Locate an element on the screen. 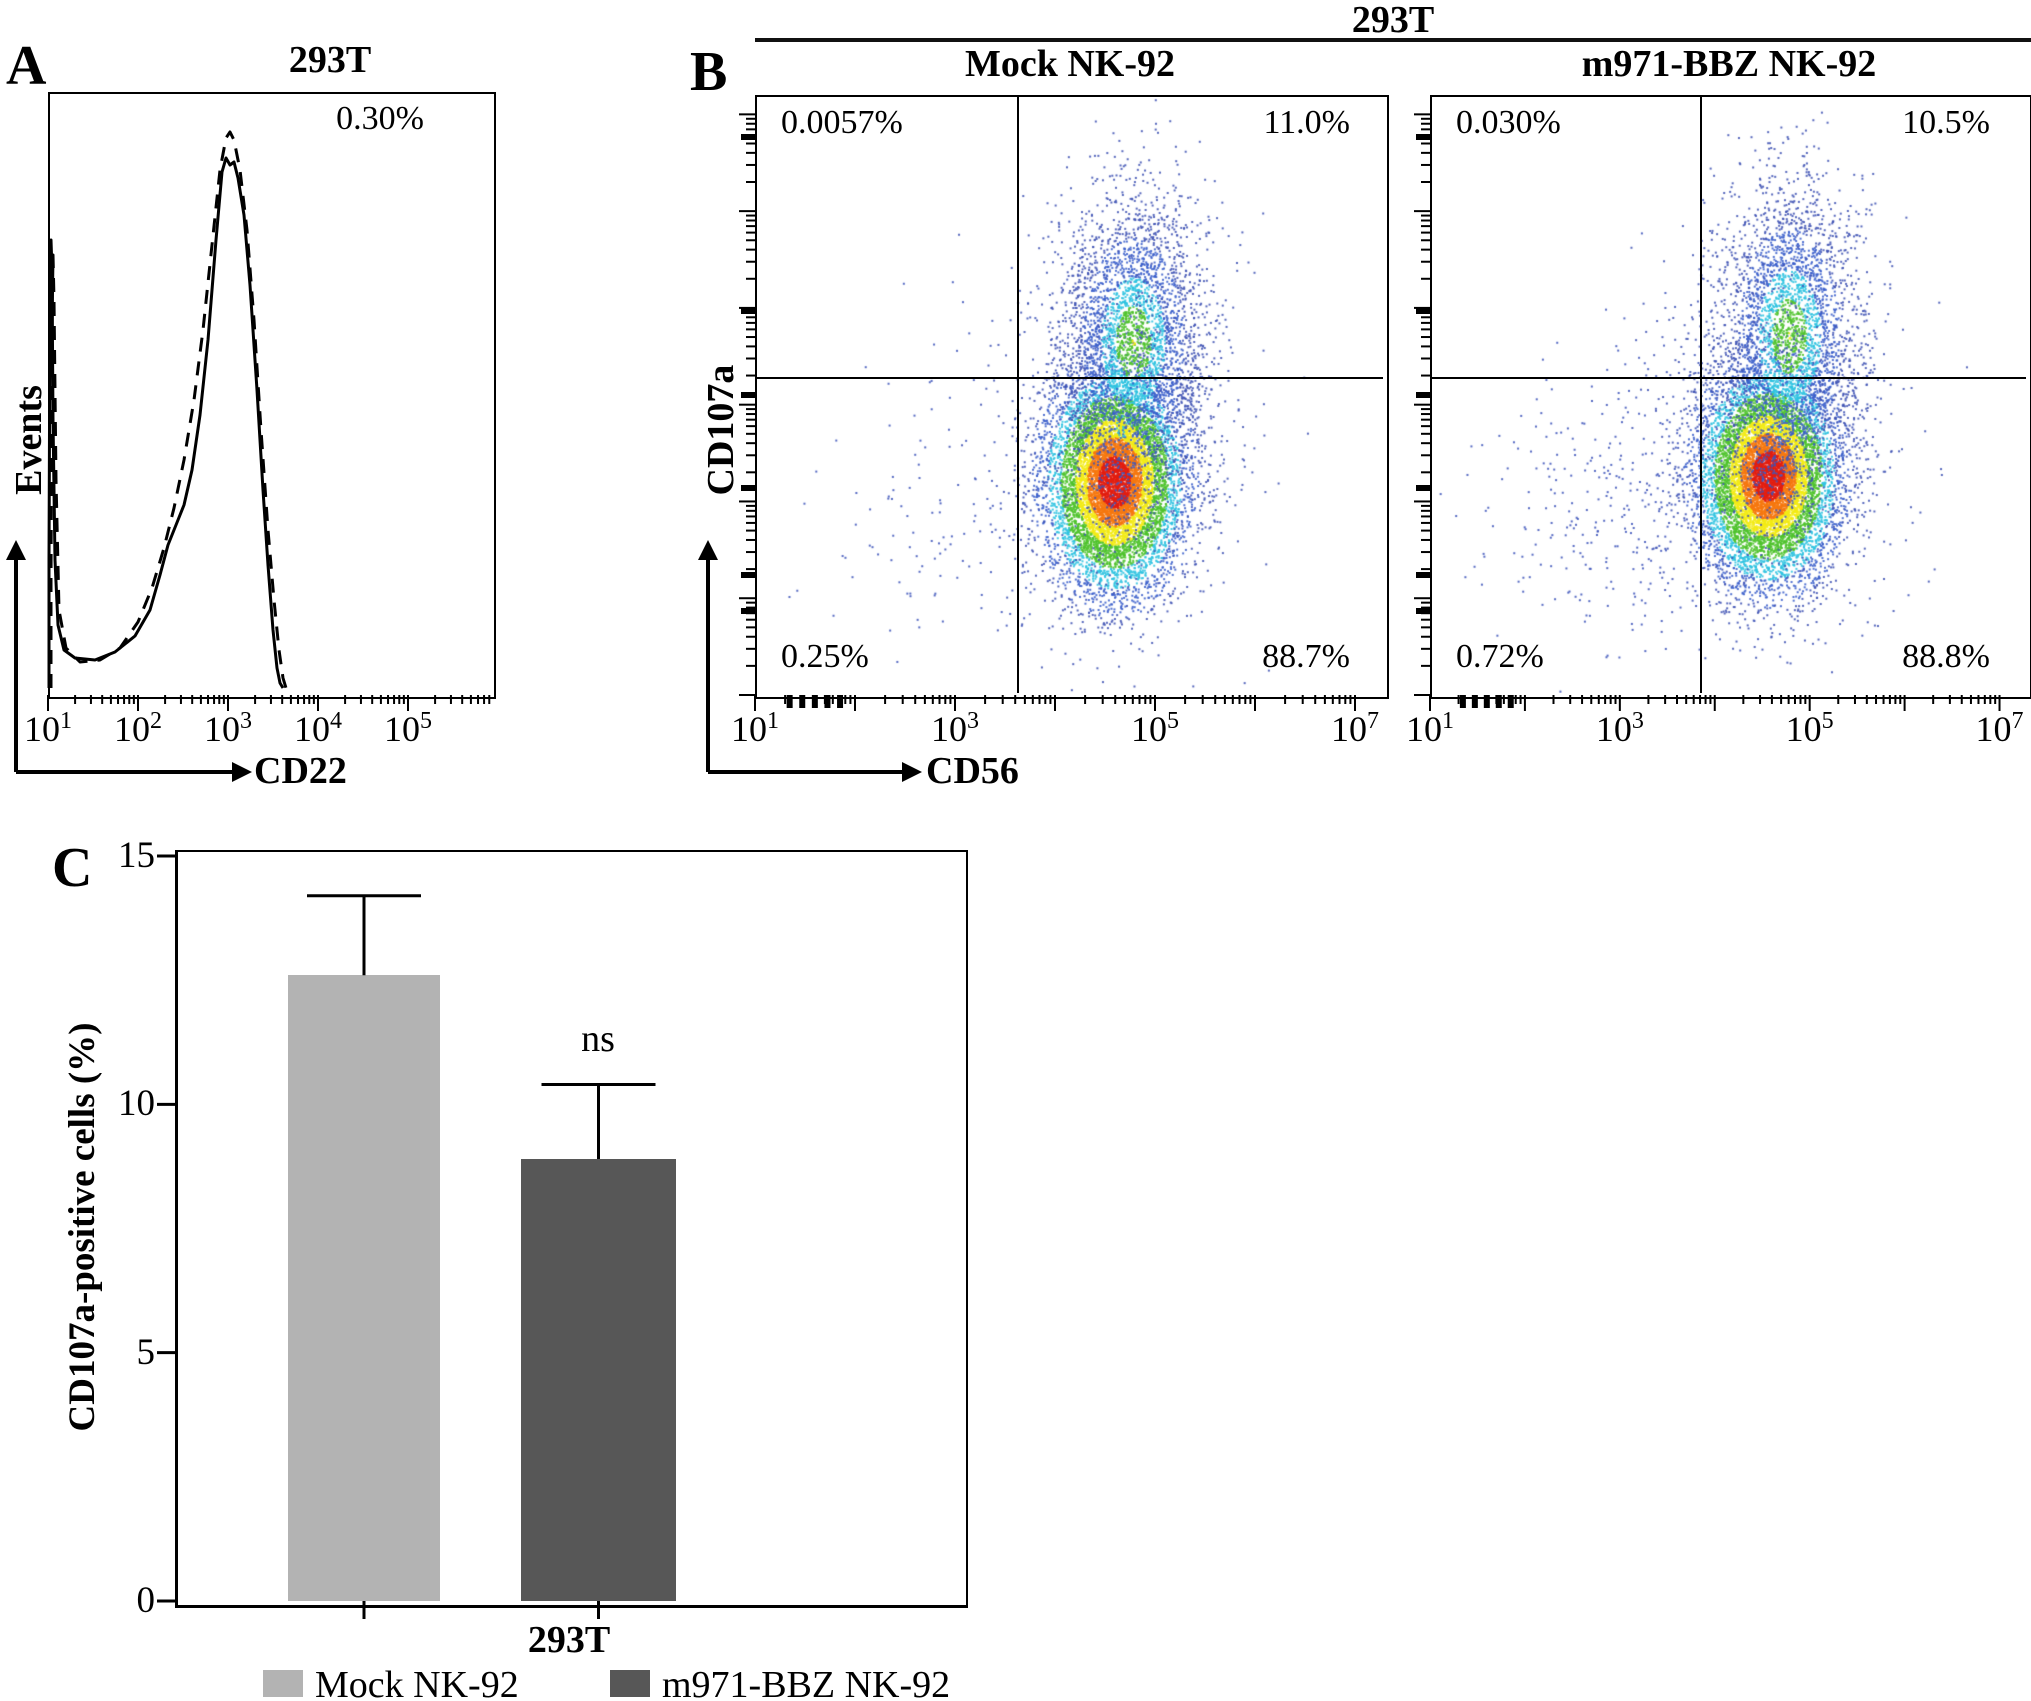  panel-b-plot2-x-tick-3: 10⁵ is located at coordinates (1809, 728).